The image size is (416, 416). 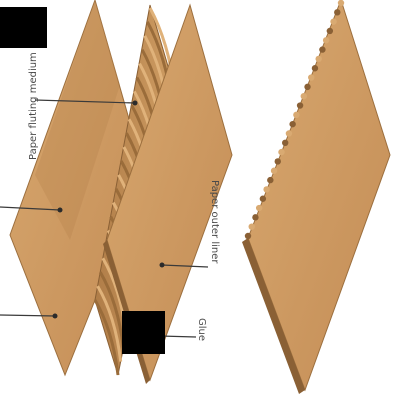 What do you see at coordinates (178, 336) in the screenshot?
I see `leader-glue` at bounding box center [178, 336].